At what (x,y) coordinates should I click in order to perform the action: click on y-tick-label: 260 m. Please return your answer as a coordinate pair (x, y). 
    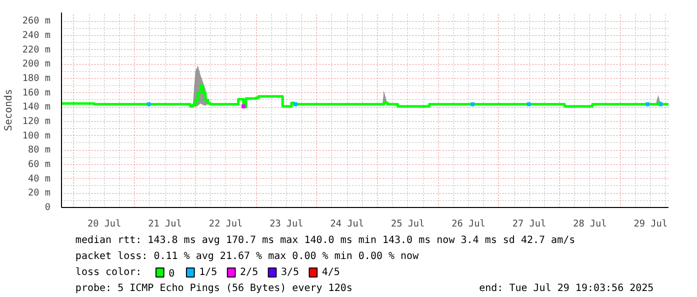
    Looking at the image, I should click on (36, 21).